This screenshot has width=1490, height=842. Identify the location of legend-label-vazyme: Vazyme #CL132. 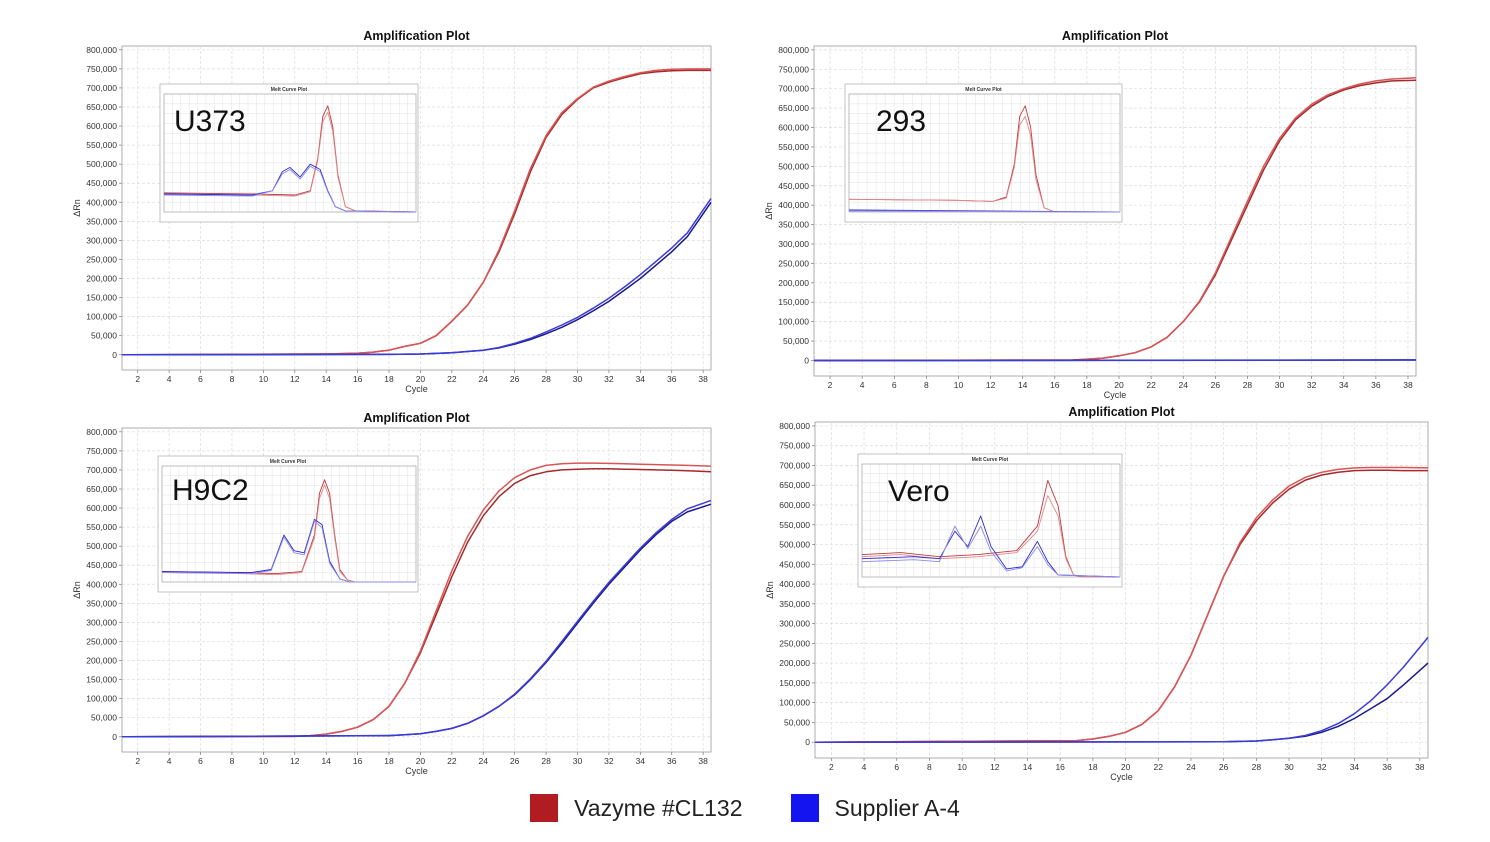
(658, 807).